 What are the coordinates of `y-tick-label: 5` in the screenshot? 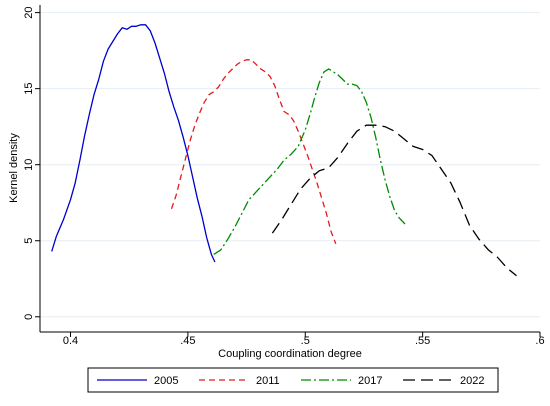 It's located at (29, 241).